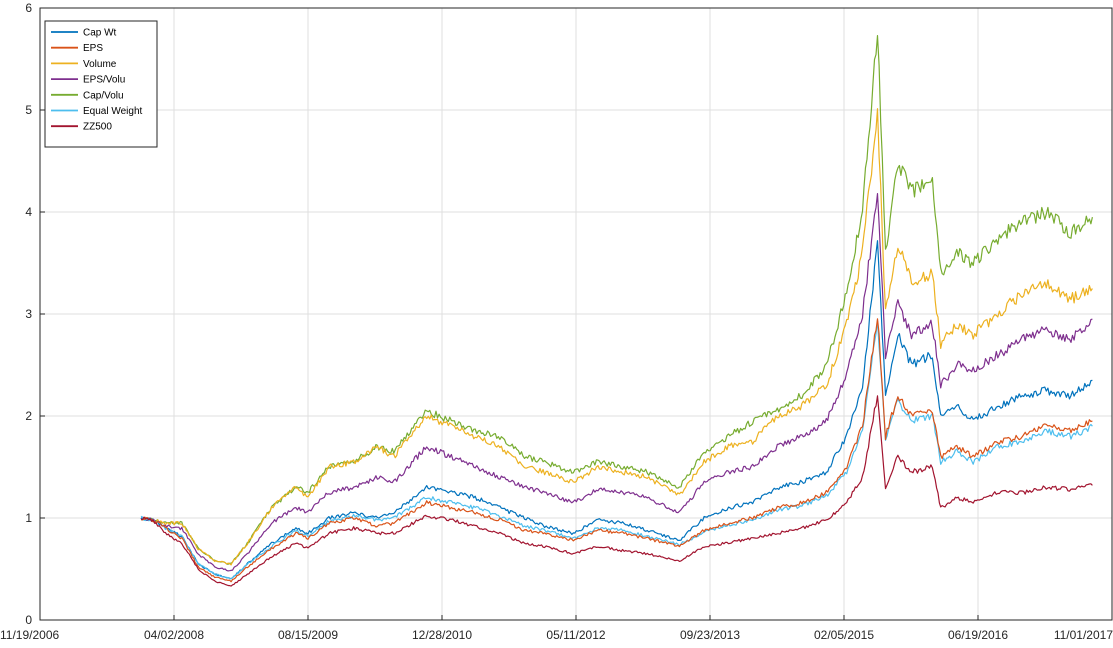 The image size is (1113, 648). I want to click on legend-label-cap-wt: Cap Wt, so click(100, 33).